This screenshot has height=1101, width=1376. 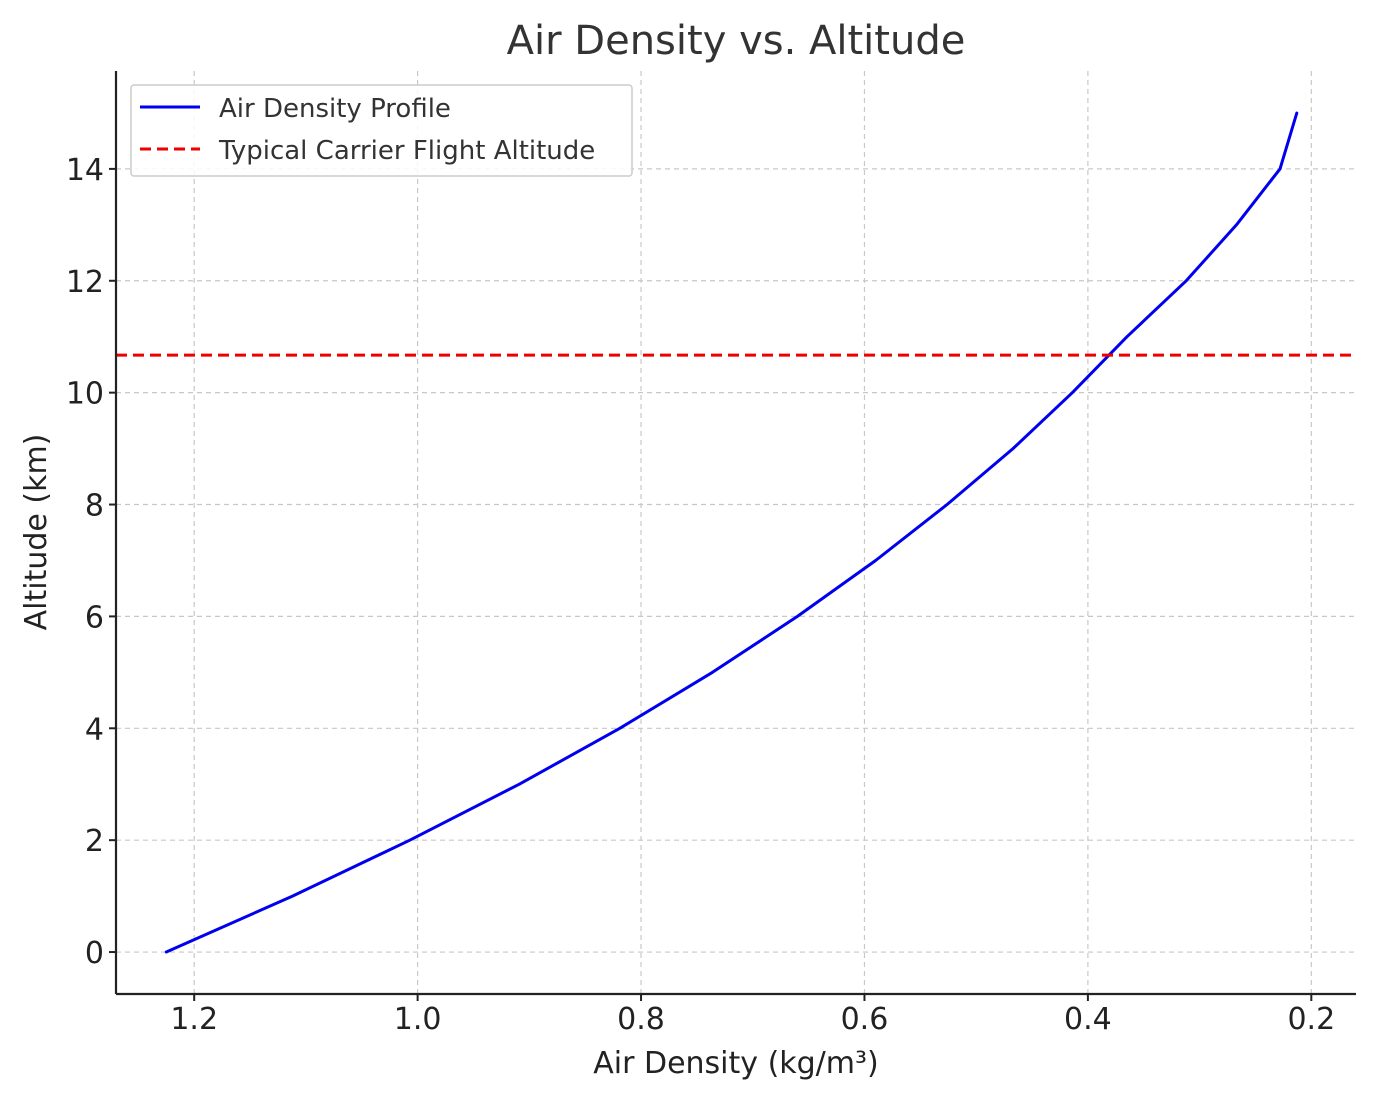 I want to click on x-tick-label: 1.2, so click(x=194, y=1019).